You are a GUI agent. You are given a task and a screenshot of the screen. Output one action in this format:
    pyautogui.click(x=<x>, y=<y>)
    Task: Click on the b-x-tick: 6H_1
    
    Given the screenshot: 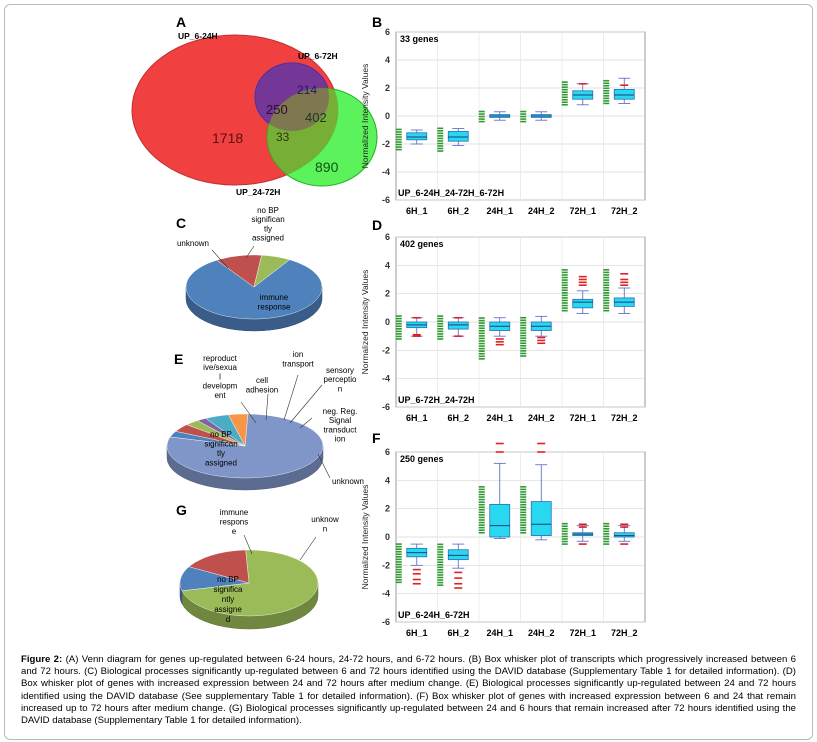 What is the action you would take?
    pyautogui.click(x=417, y=211)
    